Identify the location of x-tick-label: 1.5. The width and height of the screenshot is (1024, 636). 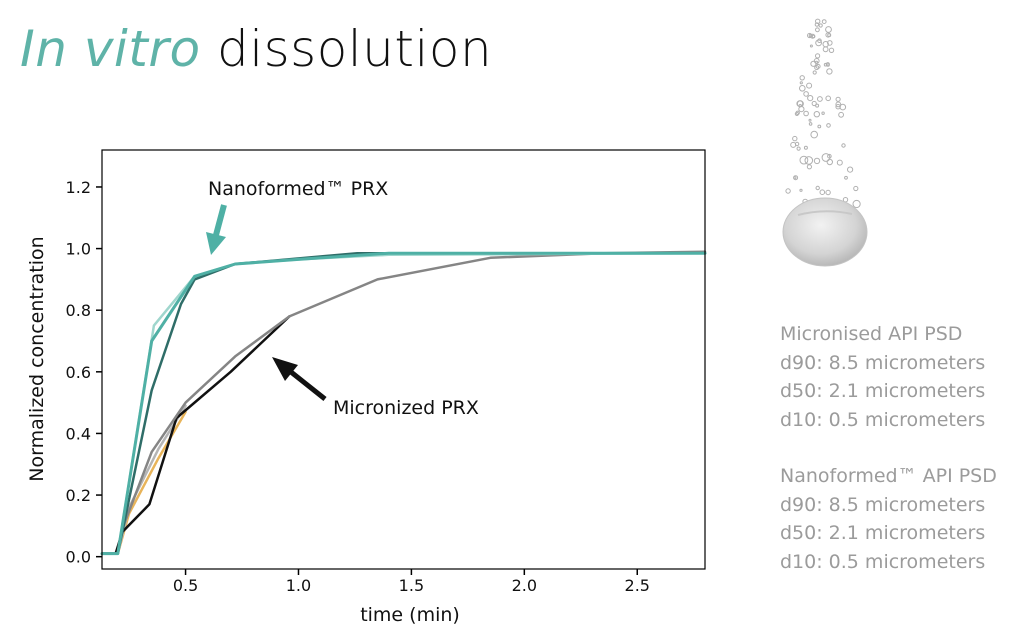
(411, 585).